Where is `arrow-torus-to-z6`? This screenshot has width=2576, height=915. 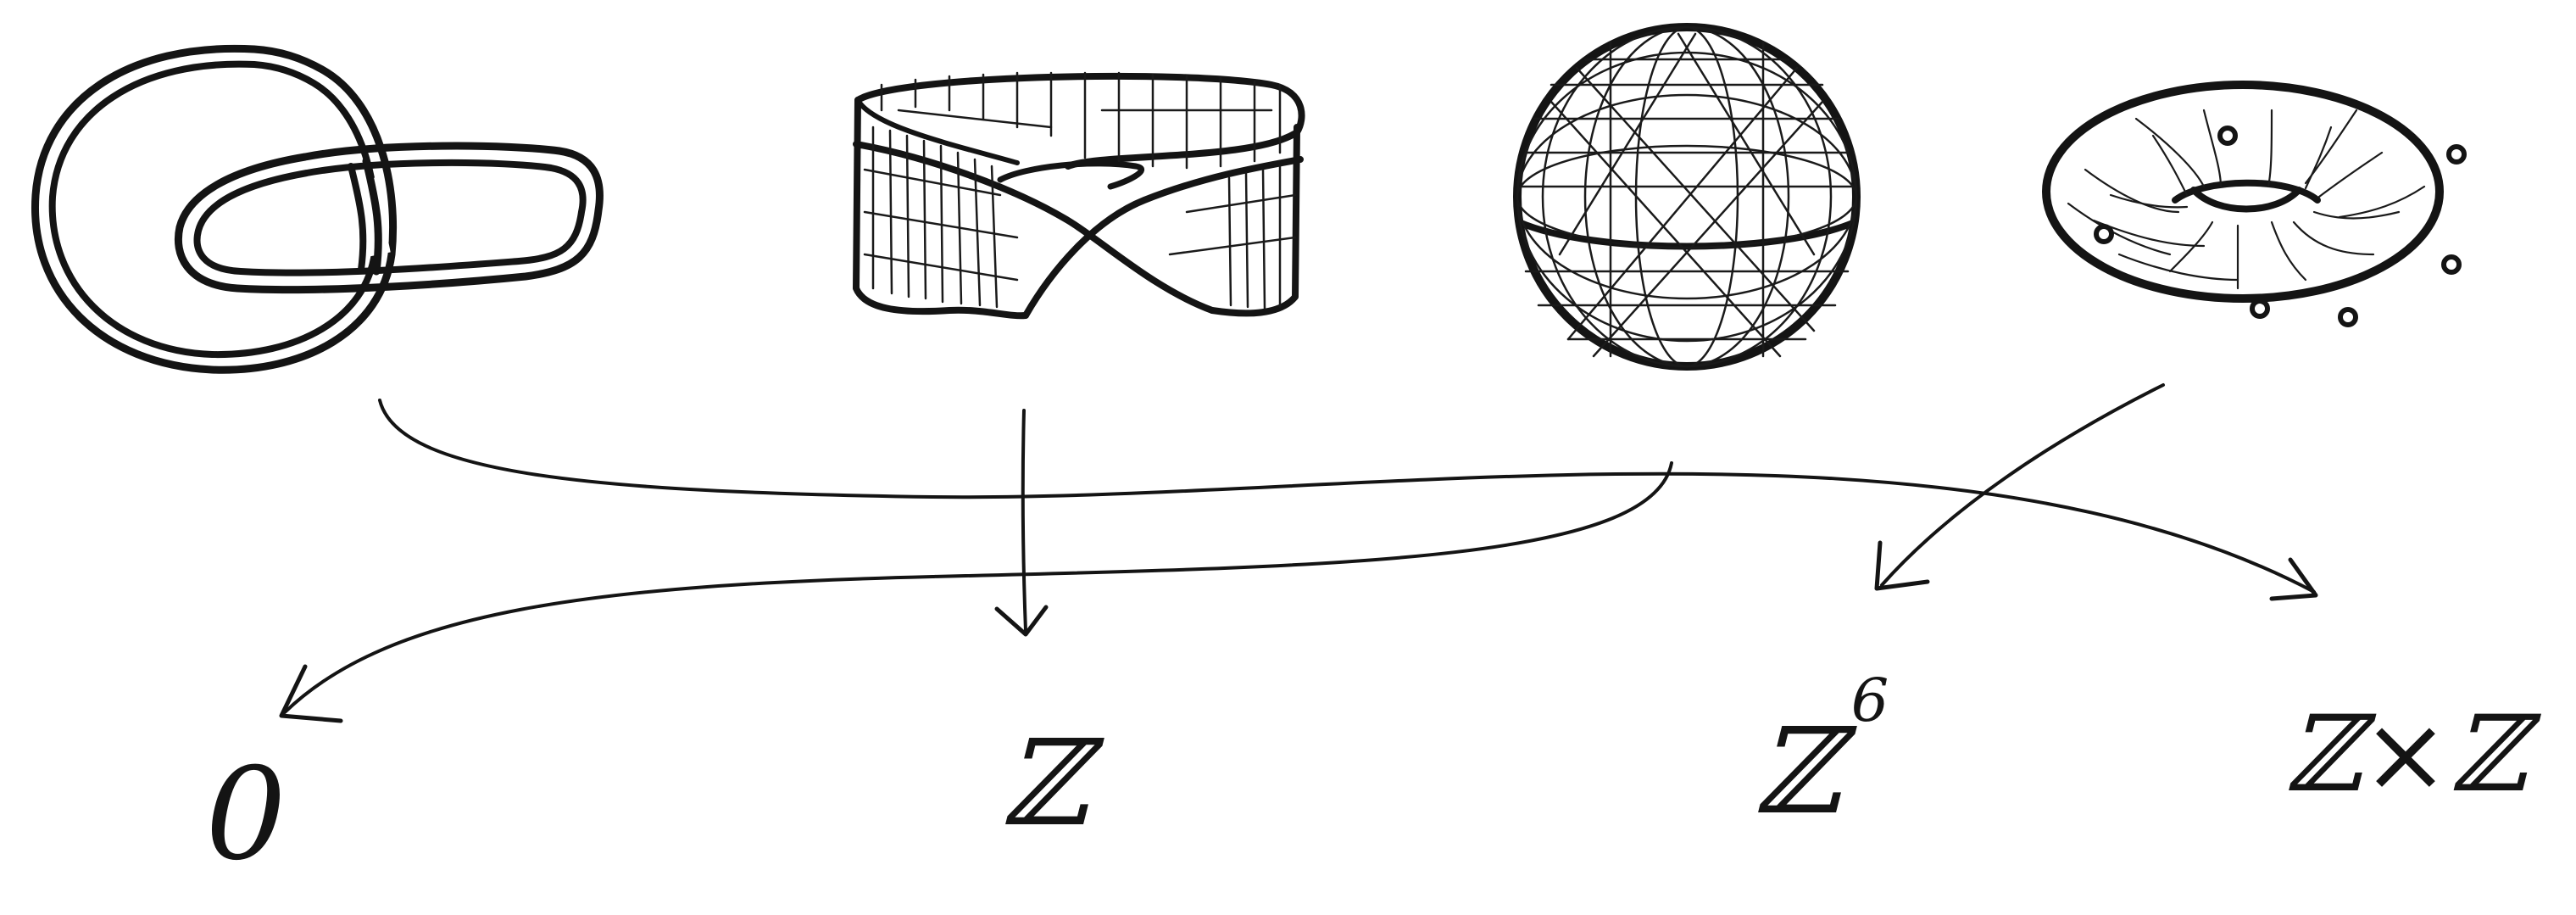 arrow-torus-to-z6 is located at coordinates (2022, 485).